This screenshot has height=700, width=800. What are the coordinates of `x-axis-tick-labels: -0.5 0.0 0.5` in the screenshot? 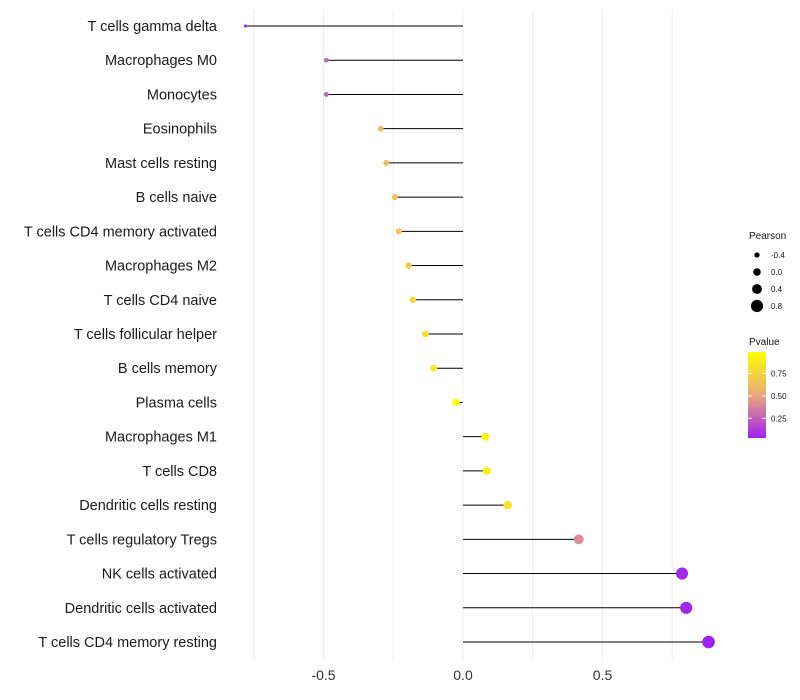 It's located at (461, 675).